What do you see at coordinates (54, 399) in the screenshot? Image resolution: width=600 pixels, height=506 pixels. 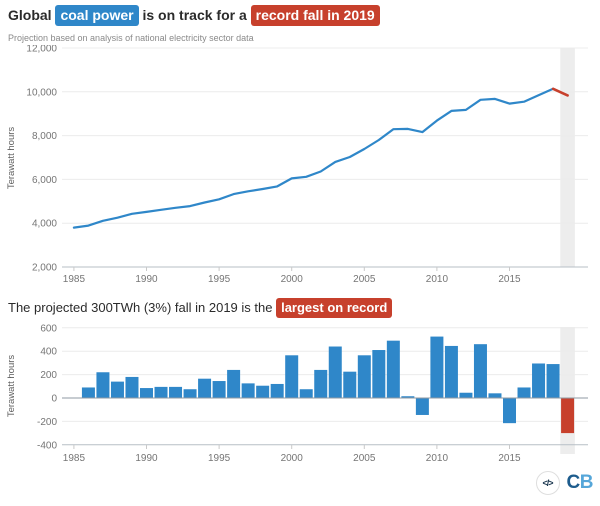 I see `y-tick-label: 0` at bounding box center [54, 399].